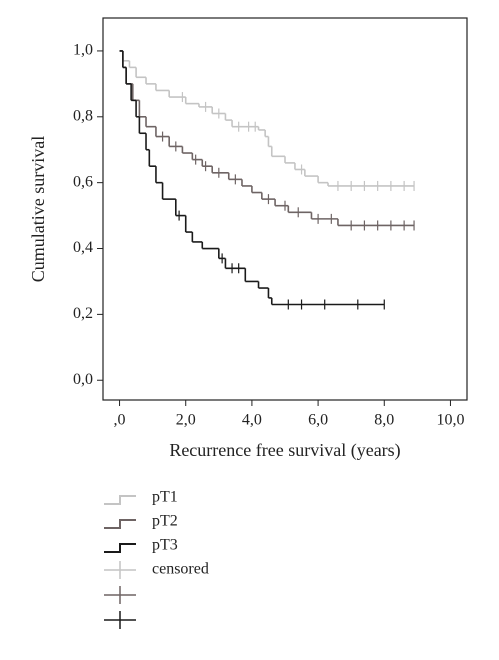 Image resolution: width=499 pixels, height=660 pixels. Describe the element at coordinates (180, 569) in the screenshot. I see `legend-label: censored` at that location.